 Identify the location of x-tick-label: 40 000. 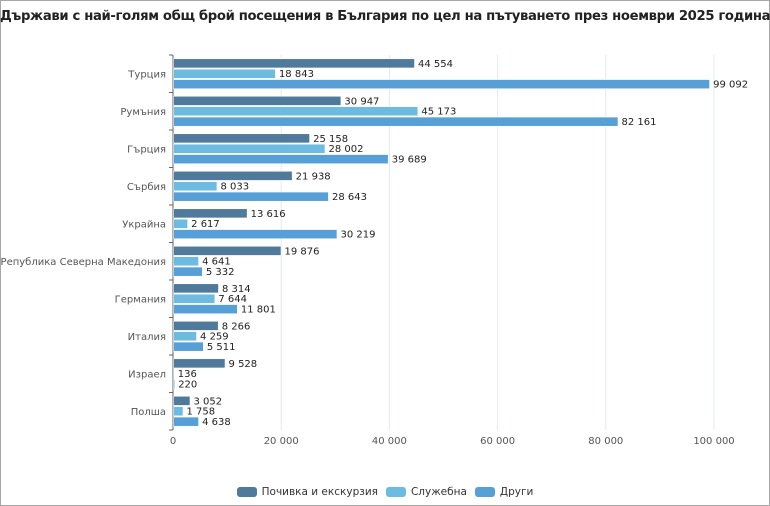
(389, 441).